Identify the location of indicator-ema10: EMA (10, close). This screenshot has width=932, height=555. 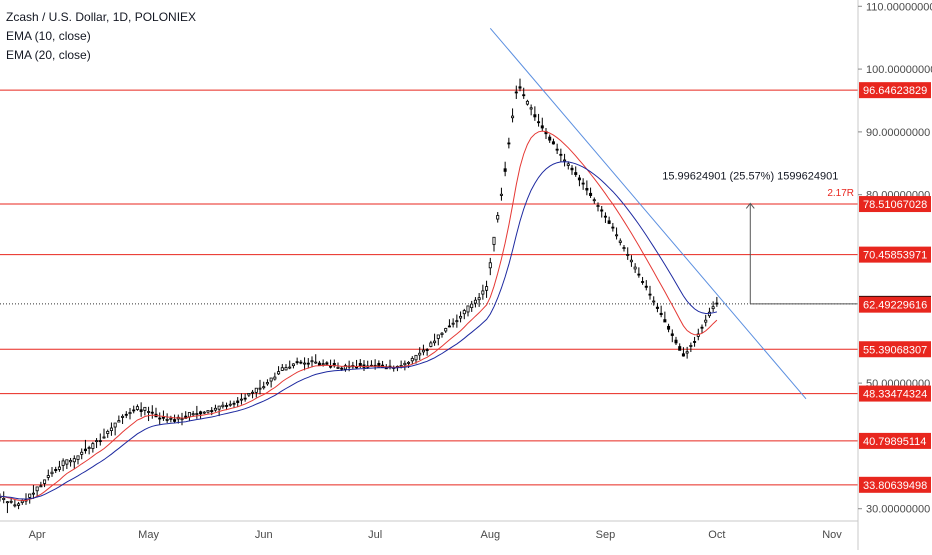
(48, 36).